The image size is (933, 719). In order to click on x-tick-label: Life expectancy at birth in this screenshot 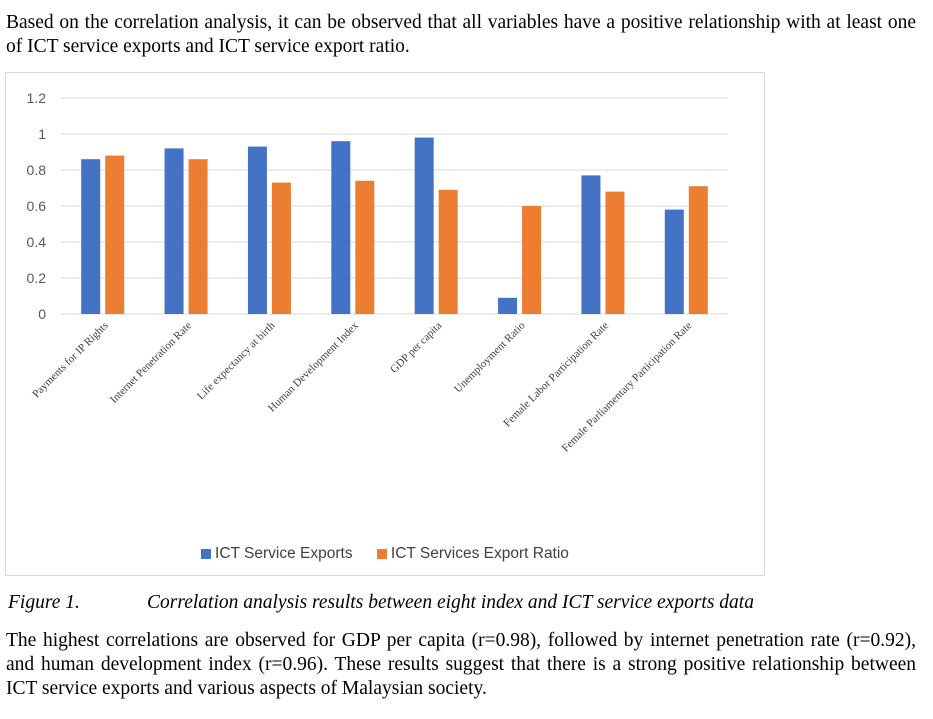, I will do `click(236, 360)`.